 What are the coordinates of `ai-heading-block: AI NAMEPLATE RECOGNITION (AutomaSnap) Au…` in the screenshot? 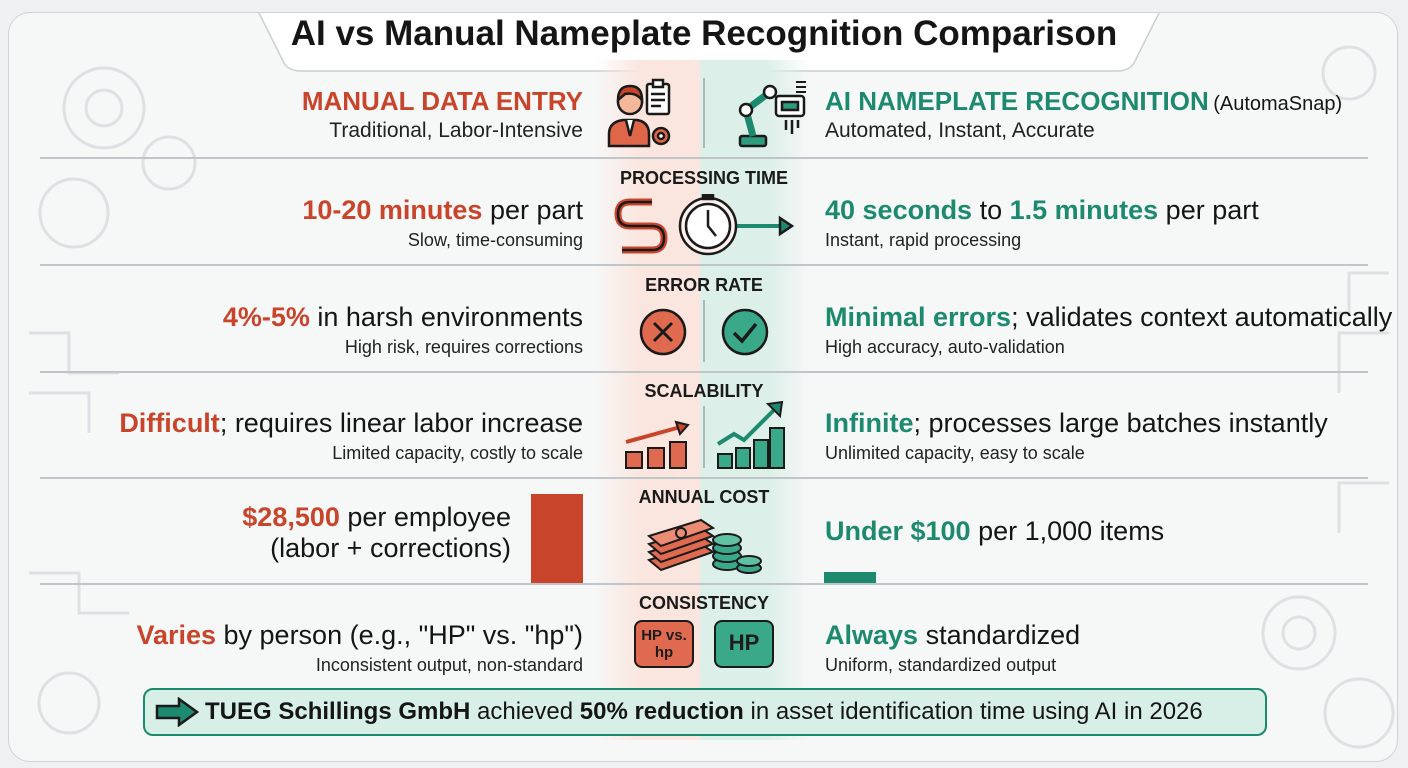 It's located at (1083, 114).